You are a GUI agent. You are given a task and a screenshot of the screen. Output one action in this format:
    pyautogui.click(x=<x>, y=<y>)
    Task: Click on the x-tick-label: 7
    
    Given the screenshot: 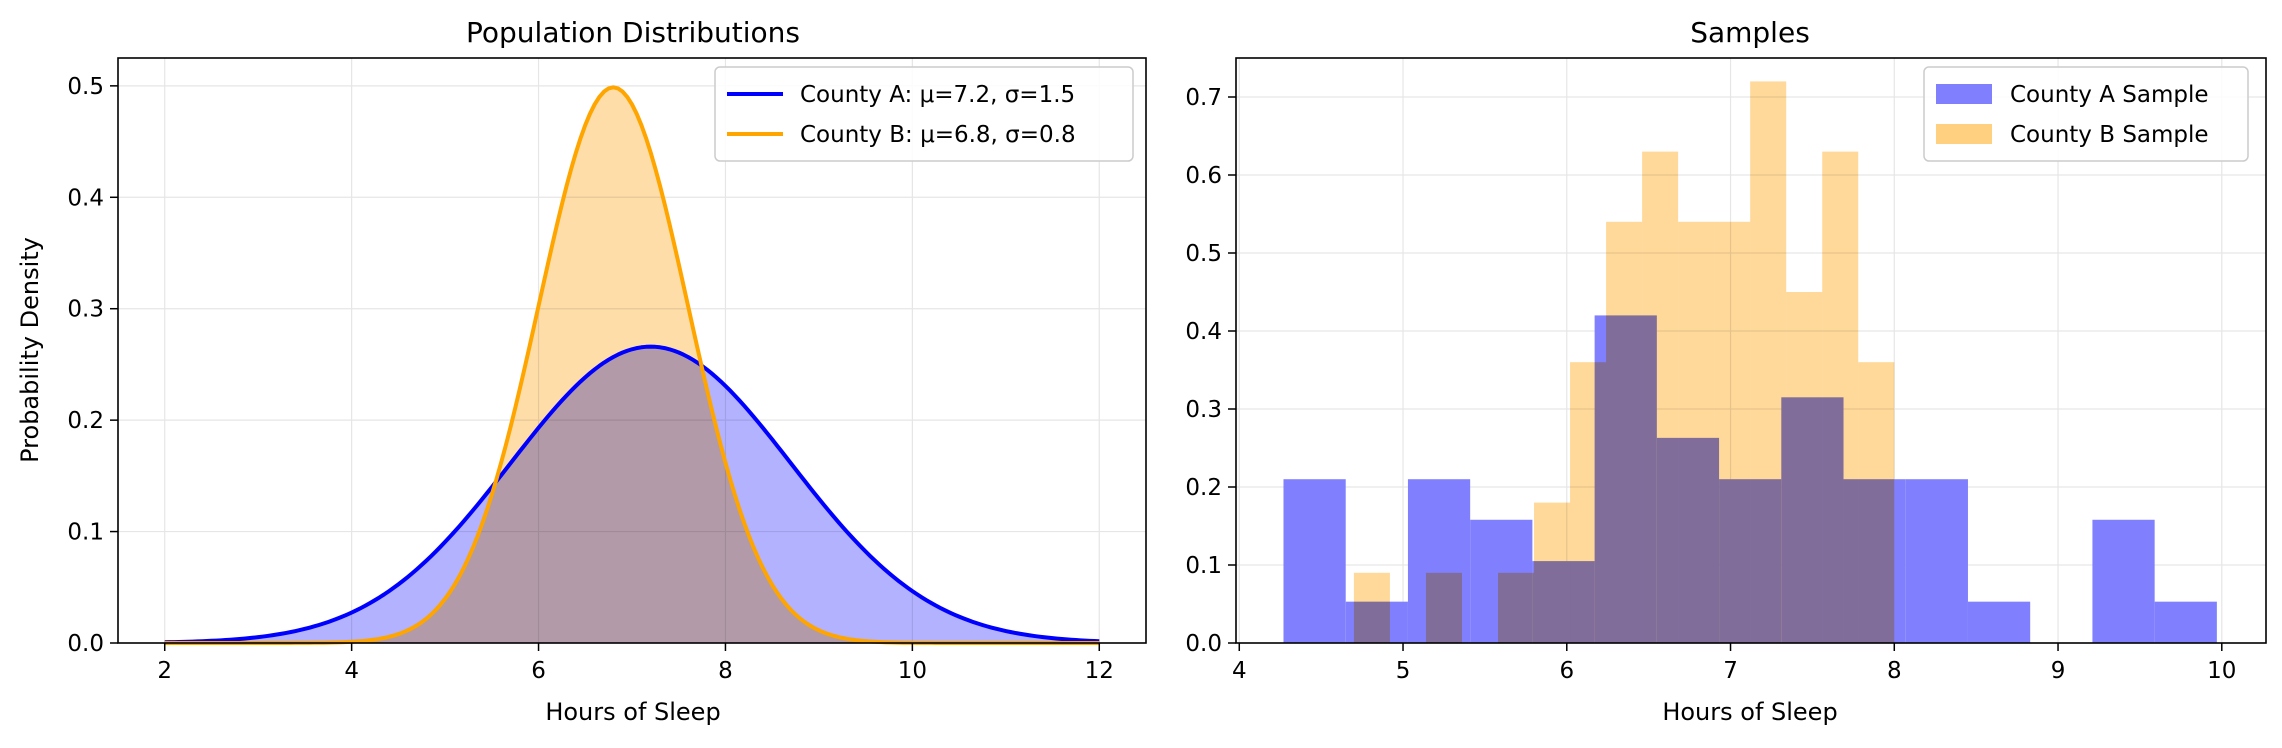 What is the action you would take?
    pyautogui.click(x=1730, y=671)
    